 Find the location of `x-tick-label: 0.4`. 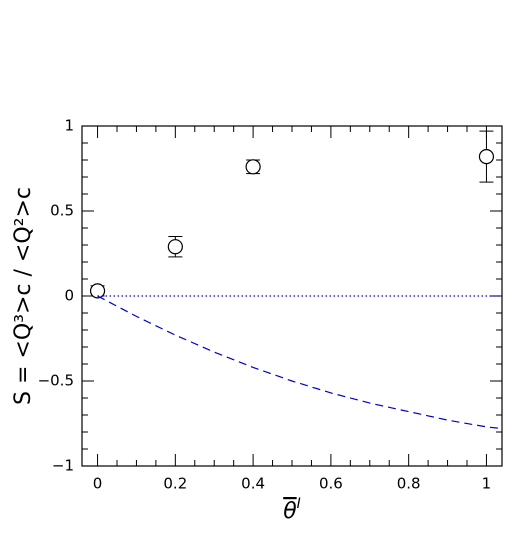

x-tick-label: 0.4 is located at coordinates (253, 484).